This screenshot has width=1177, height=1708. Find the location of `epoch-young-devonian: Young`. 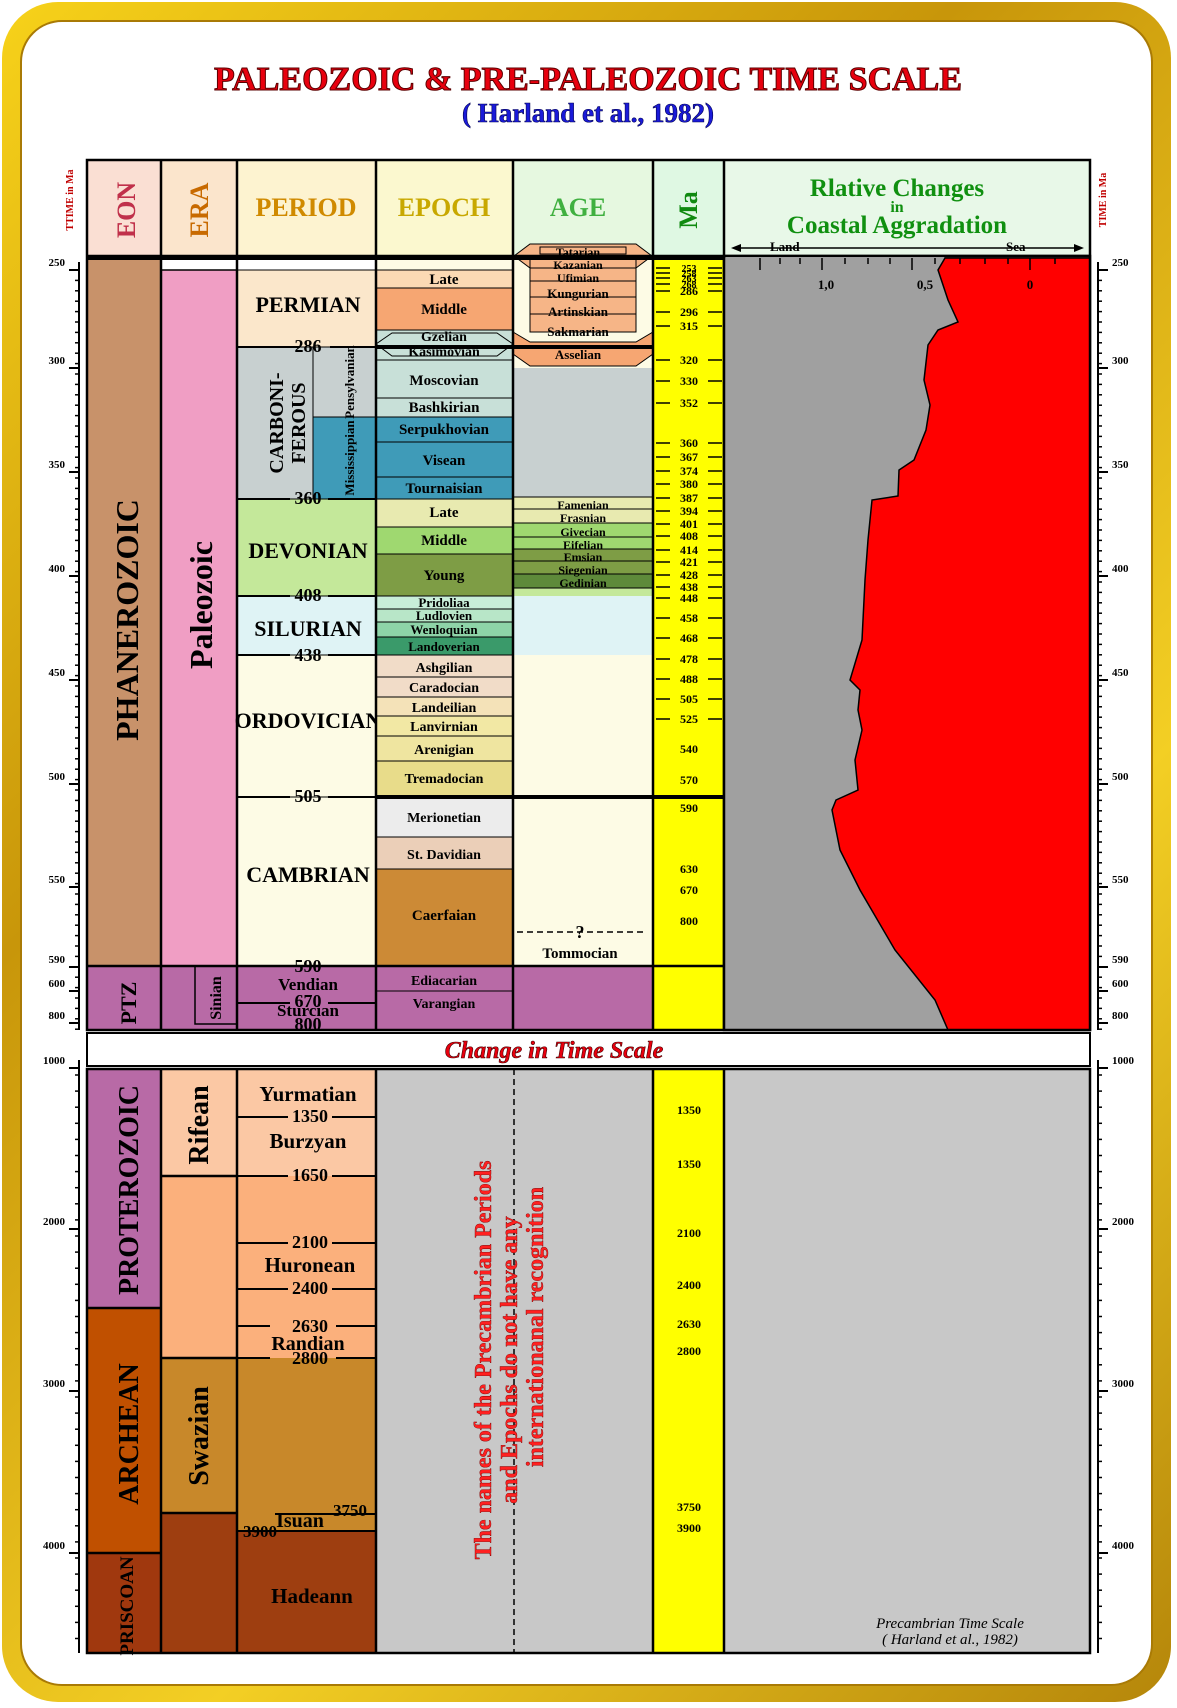

epoch-young-devonian: Young is located at coordinates (444, 576).